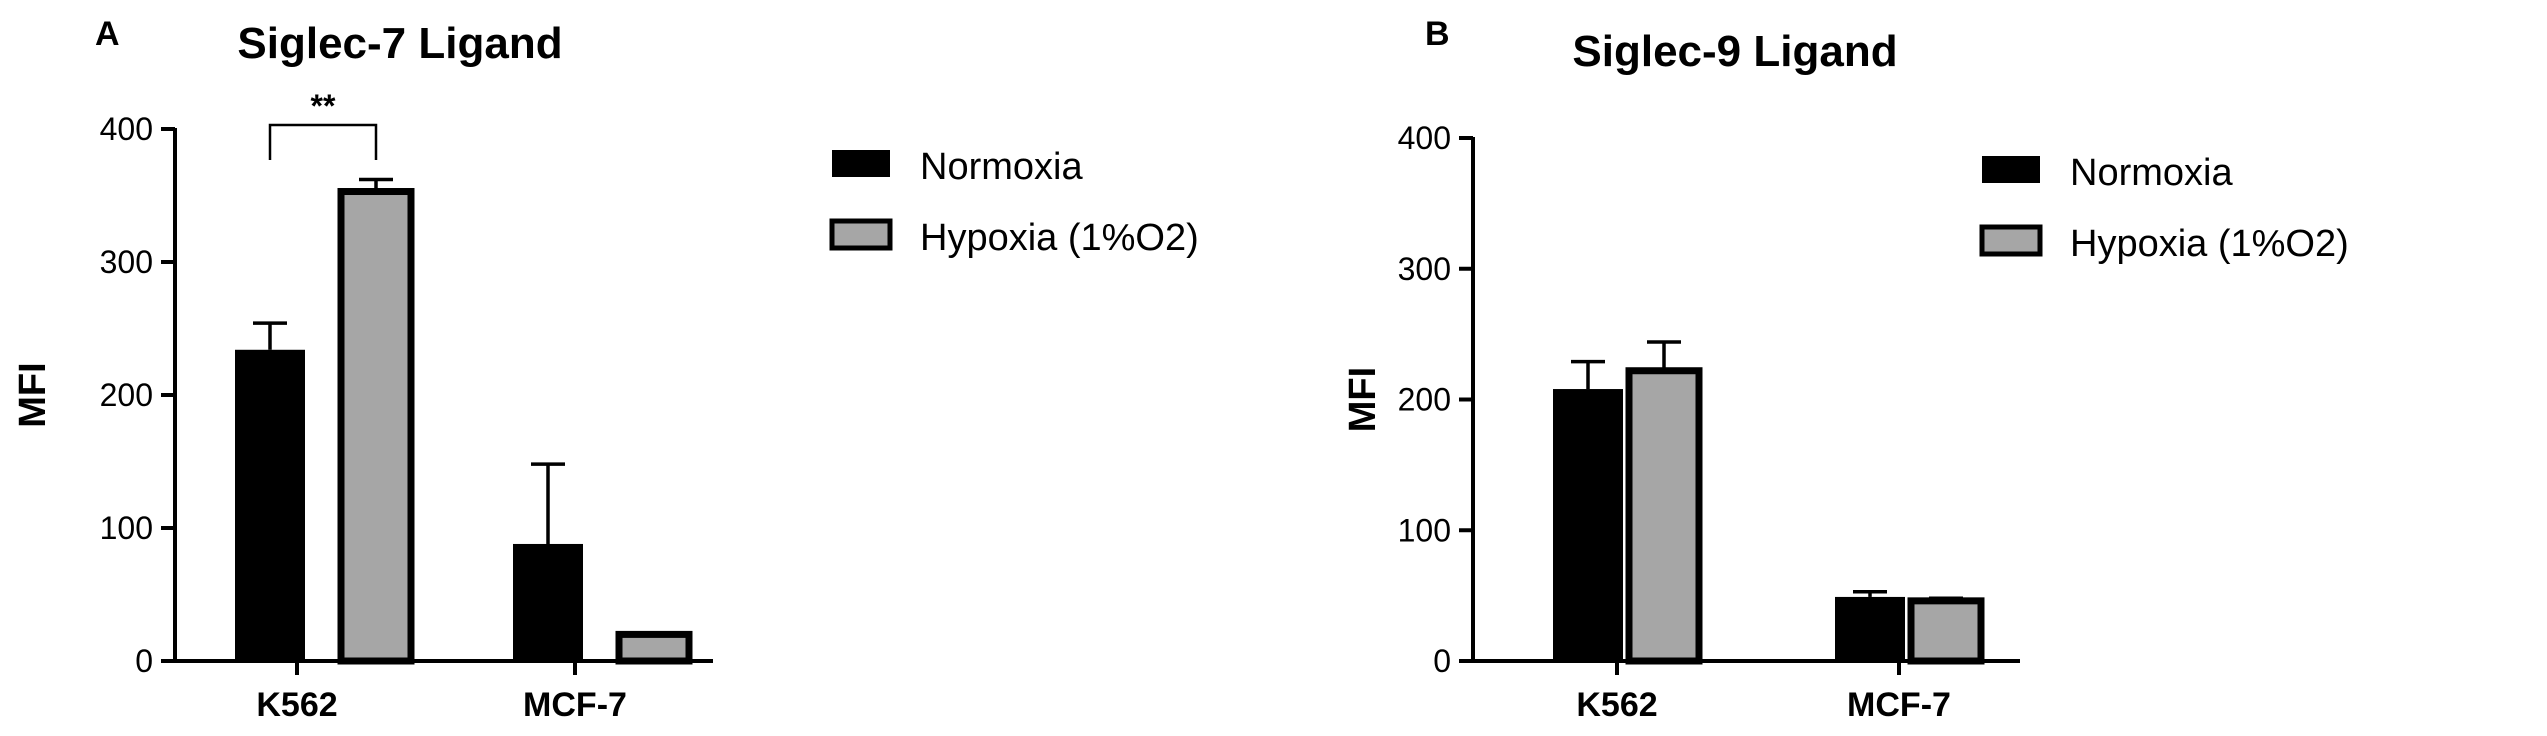 Image resolution: width=2547 pixels, height=736 pixels. What do you see at coordinates (1059, 238) in the screenshot?
I see `panel-a-legend-label-hypoxia: Hypoxia (1%O2)` at bounding box center [1059, 238].